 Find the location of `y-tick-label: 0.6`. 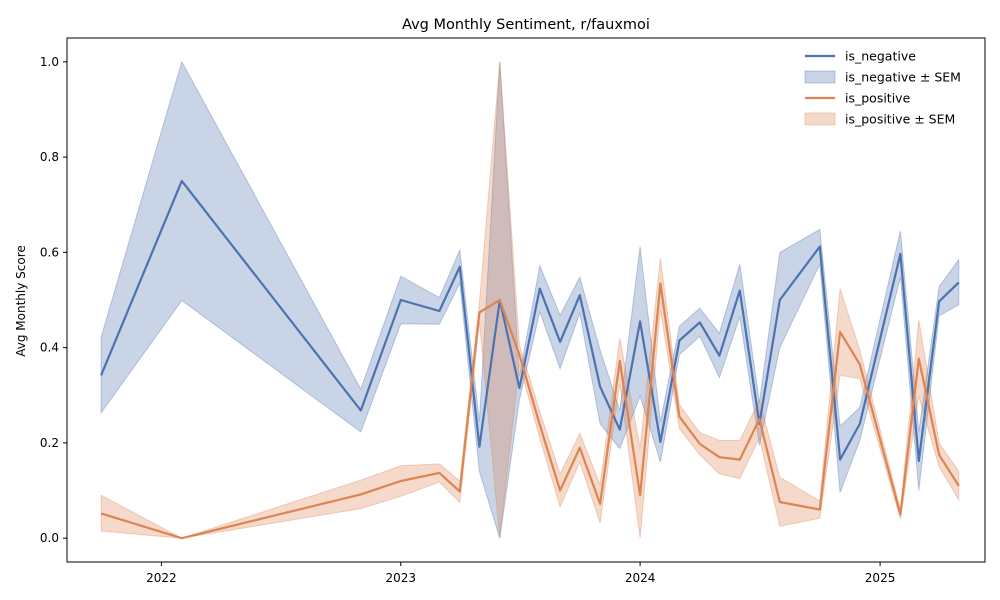

y-tick-label: 0.6 is located at coordinates (49, 252).